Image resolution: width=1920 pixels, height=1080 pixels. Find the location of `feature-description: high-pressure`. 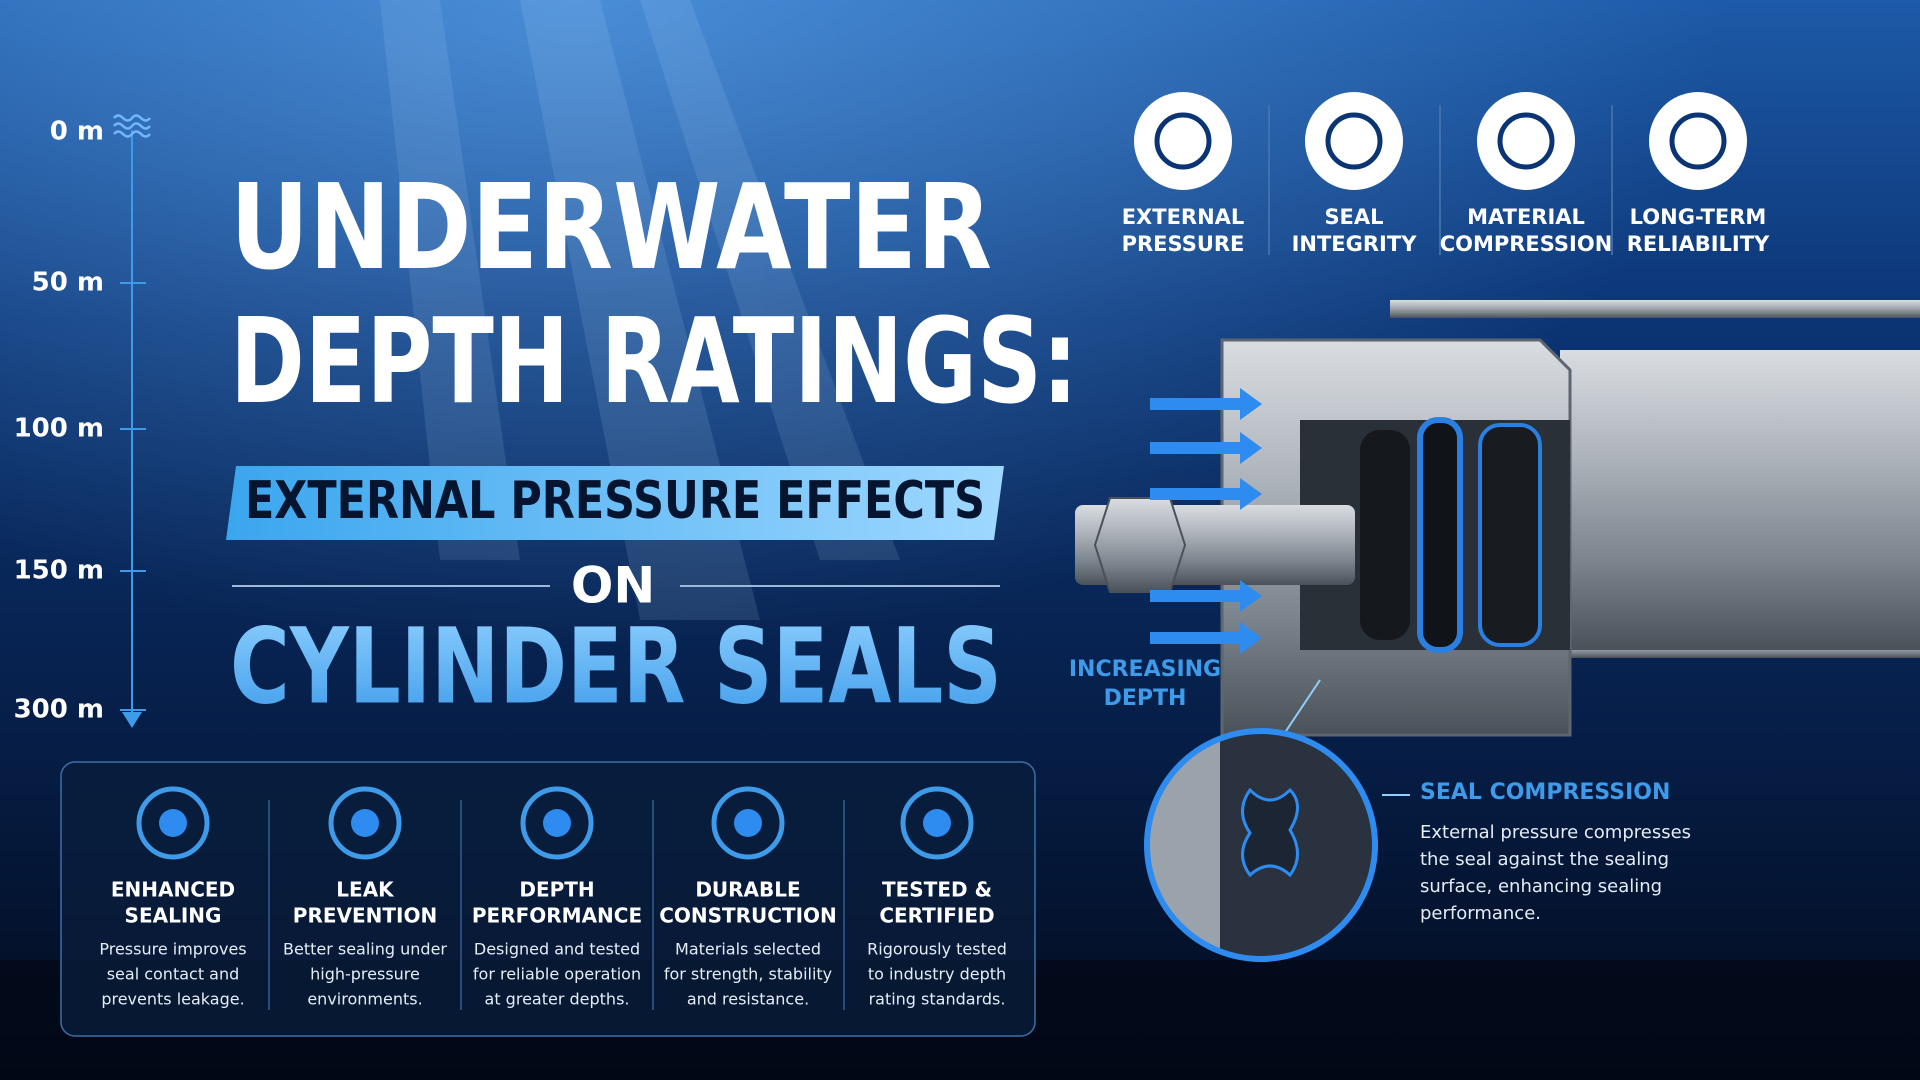

feature-description: high-pressure is located at coordinates (365, 974).